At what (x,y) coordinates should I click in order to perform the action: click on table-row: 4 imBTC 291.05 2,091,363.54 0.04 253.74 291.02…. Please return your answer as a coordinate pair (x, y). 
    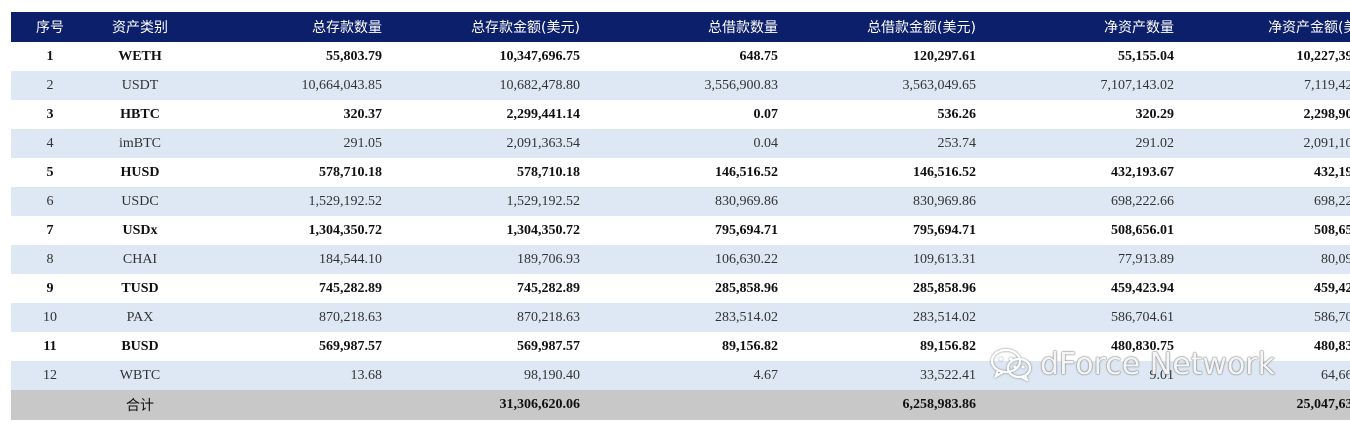
    Looking at the image, I should click on (680, 143).